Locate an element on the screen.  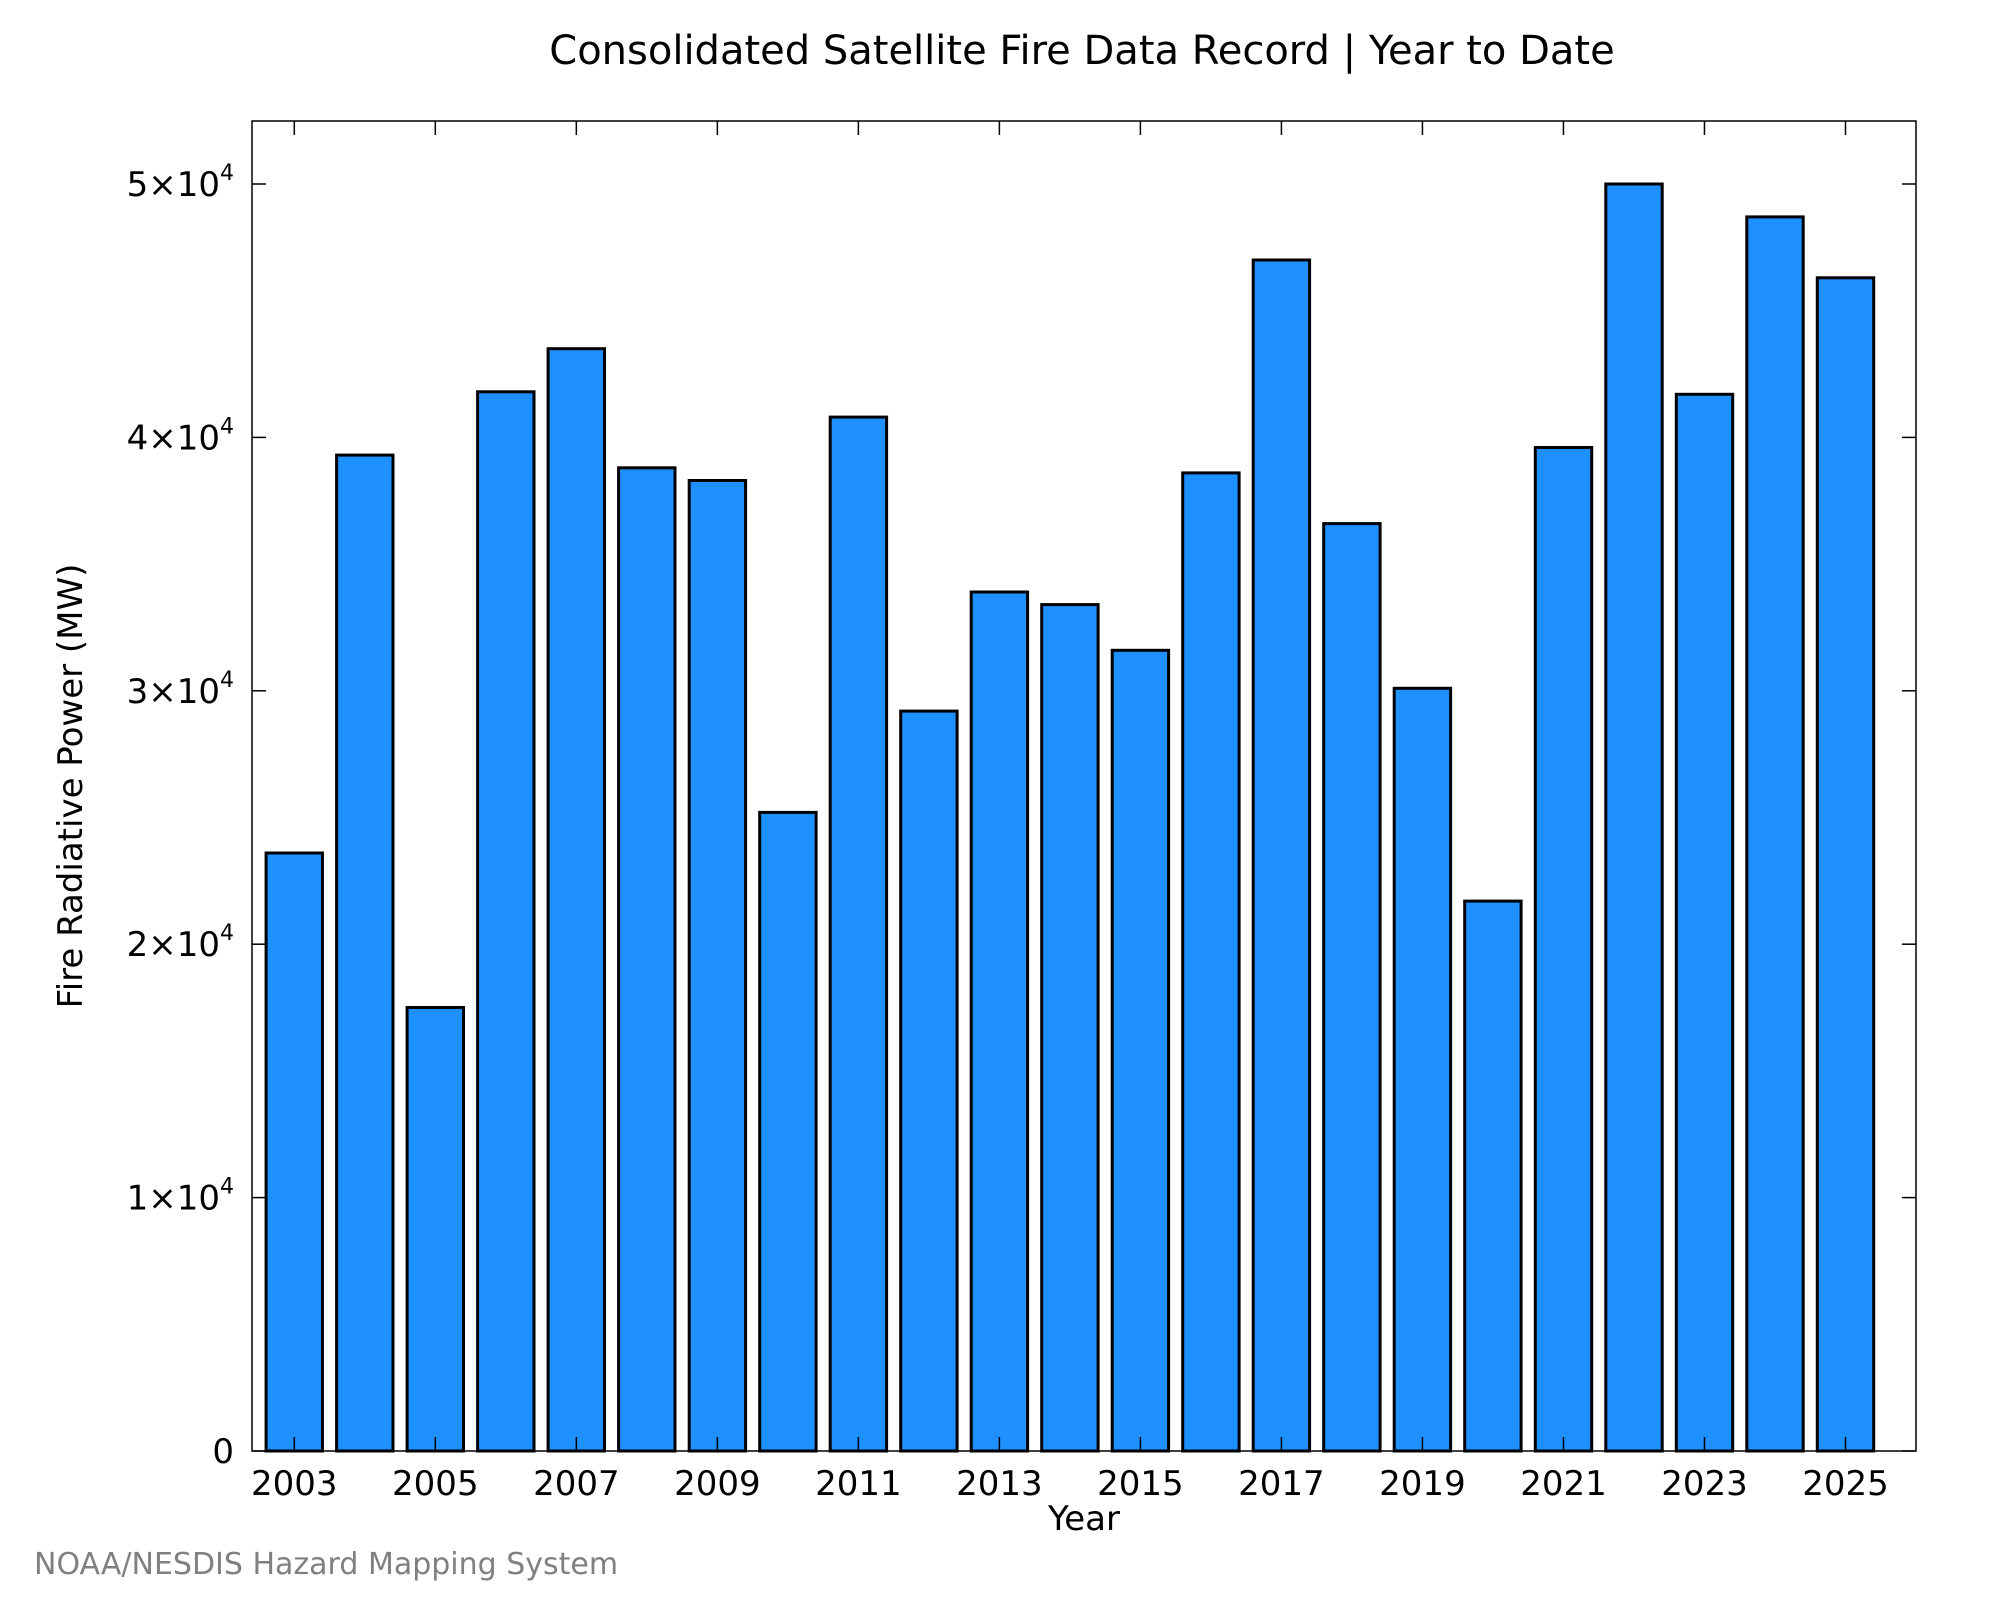
x-tick-label: 2019 is located at coordinates (1422, 1484).